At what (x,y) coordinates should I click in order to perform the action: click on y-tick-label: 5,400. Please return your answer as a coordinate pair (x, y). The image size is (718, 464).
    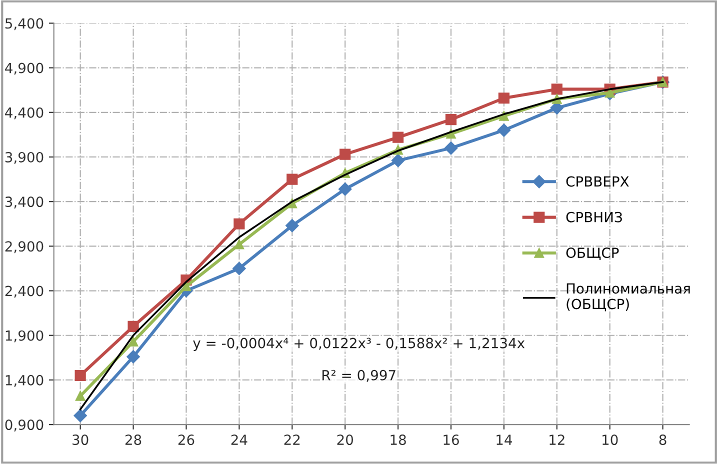
    Looking at the image, I should click on (24, 24).